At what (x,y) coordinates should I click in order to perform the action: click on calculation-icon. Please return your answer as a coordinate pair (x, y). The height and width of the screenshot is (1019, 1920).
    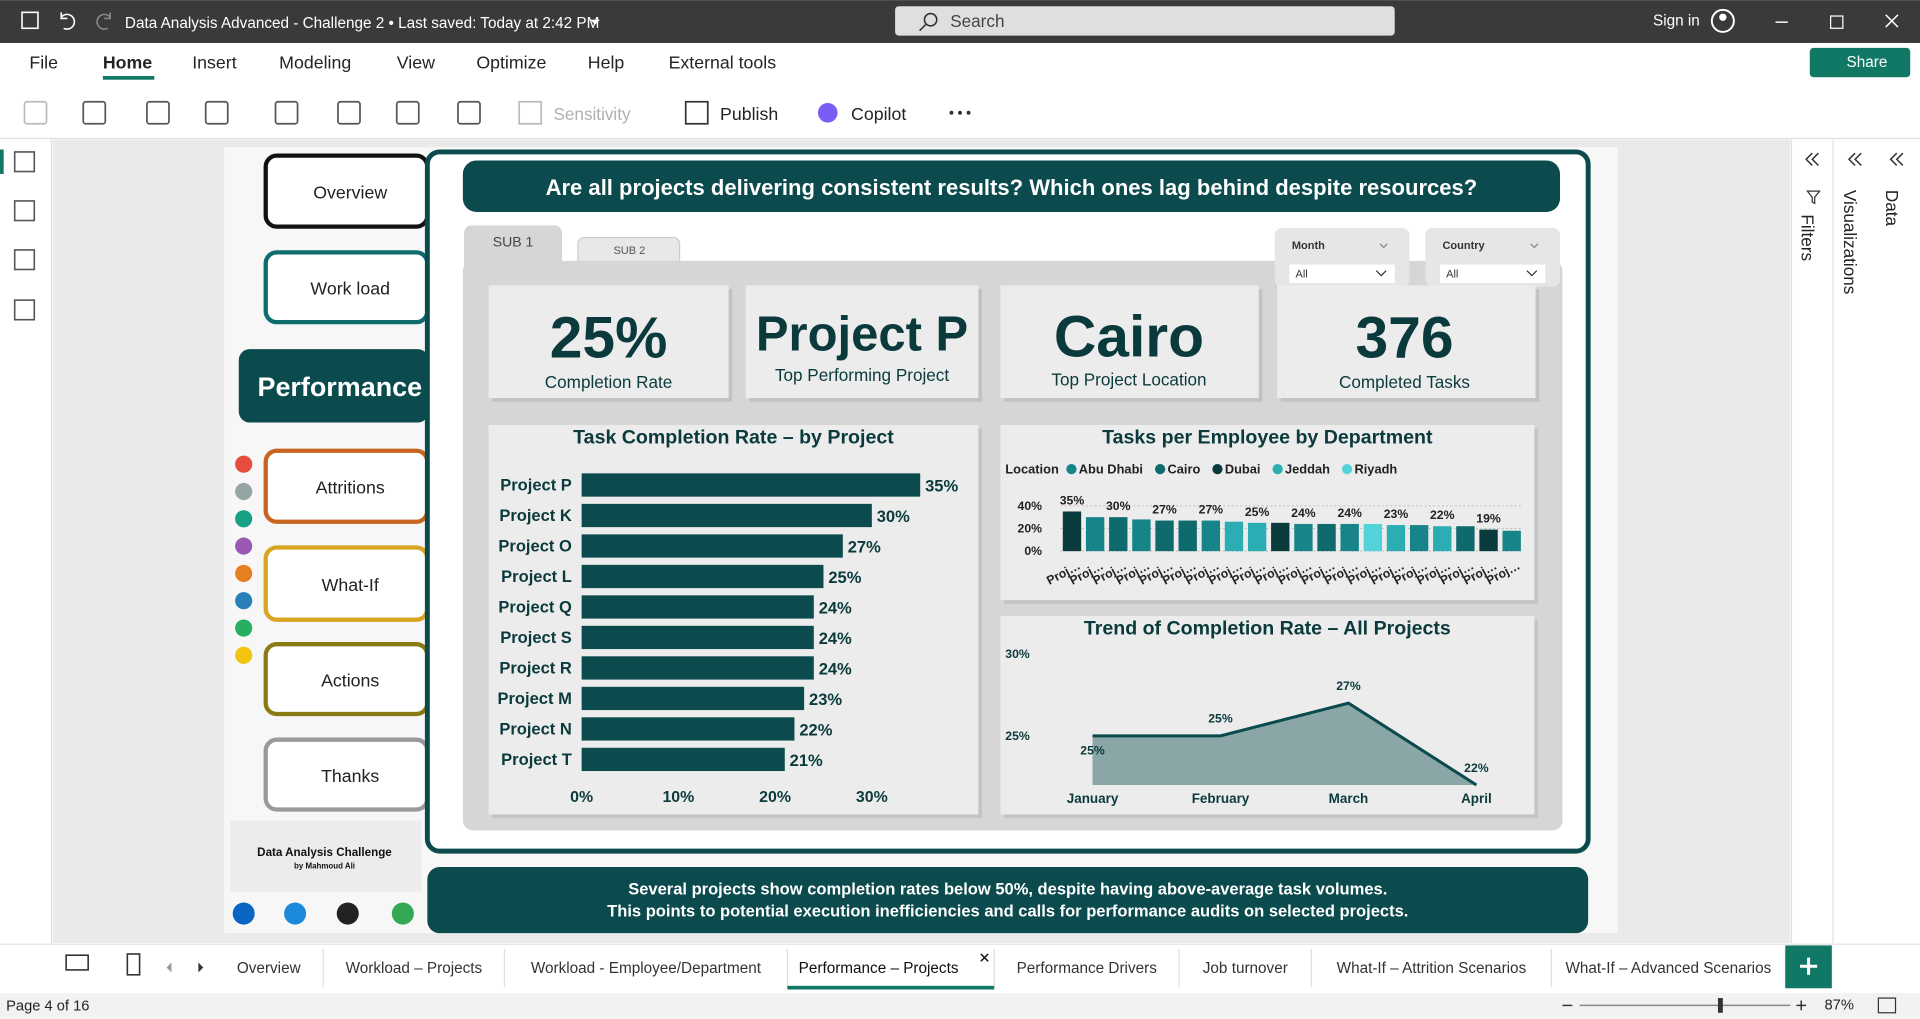
    Looking at the image, I should click on (469, 112).